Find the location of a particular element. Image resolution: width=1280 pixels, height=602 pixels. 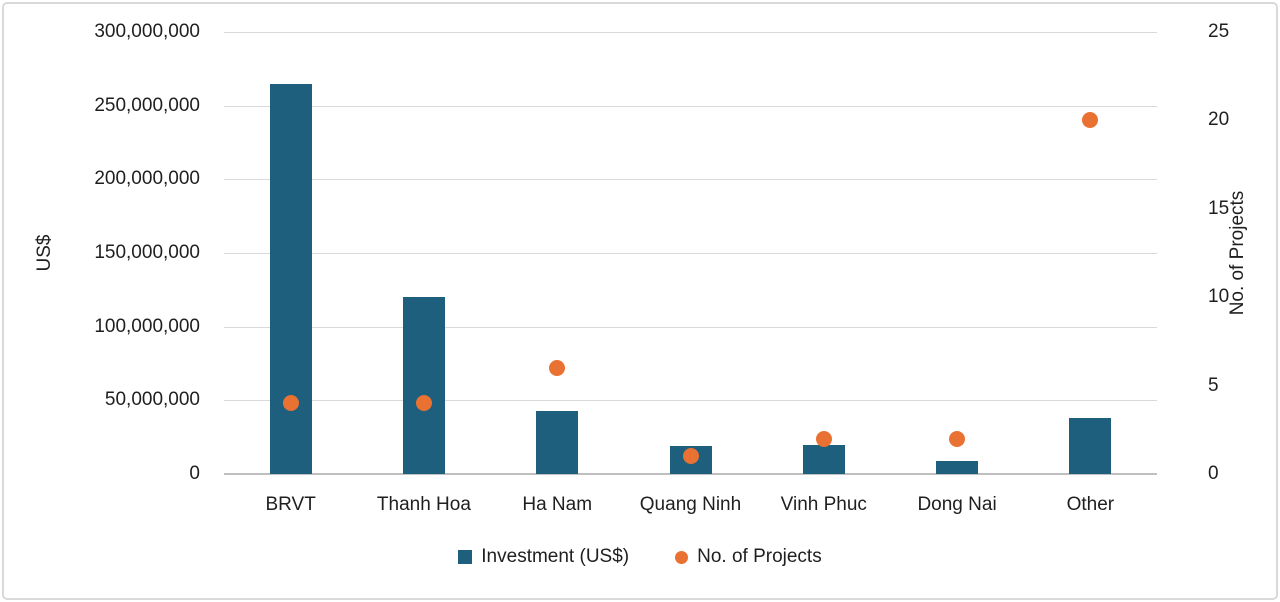

projects-legend-dot-icon is located at coordinates (682, 557).